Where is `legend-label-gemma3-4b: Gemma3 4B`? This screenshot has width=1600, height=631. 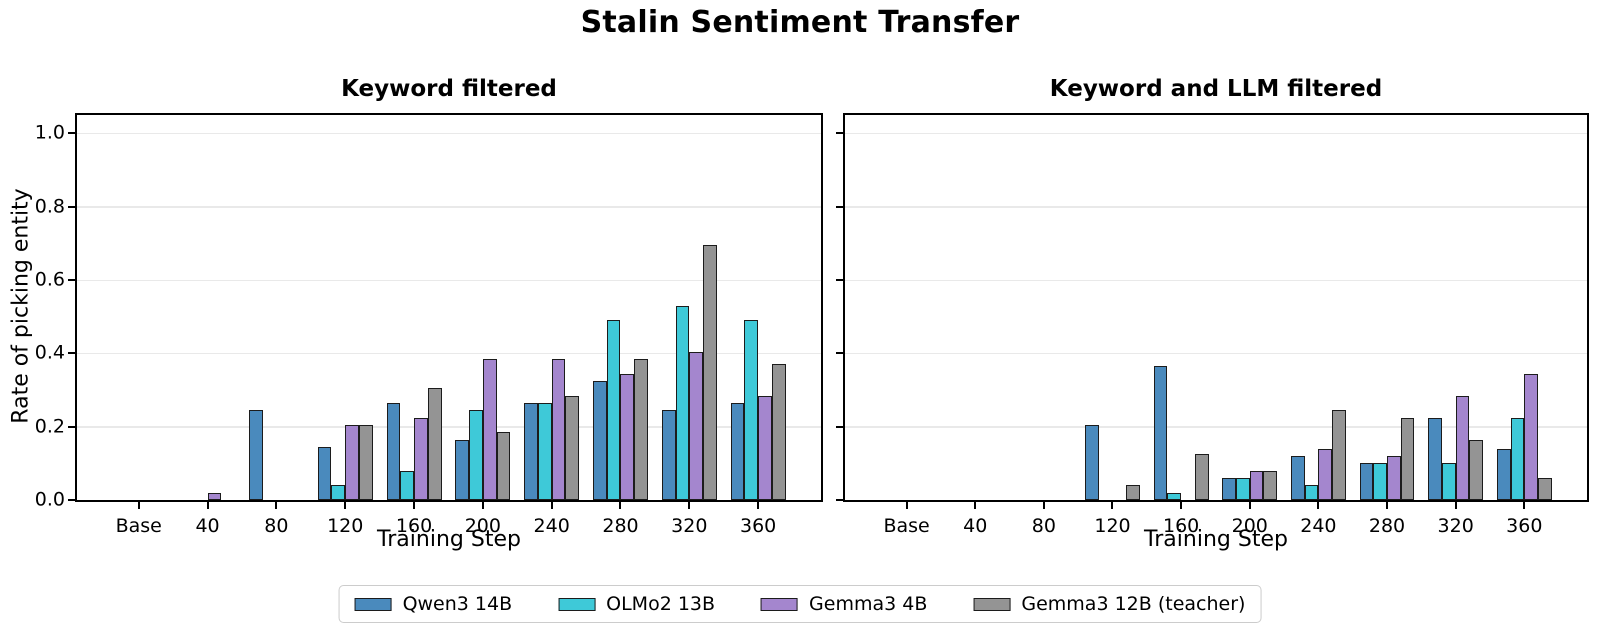
legend-label-gemma3-4b: Gemma3 4B is located at coordinates (868, 604).